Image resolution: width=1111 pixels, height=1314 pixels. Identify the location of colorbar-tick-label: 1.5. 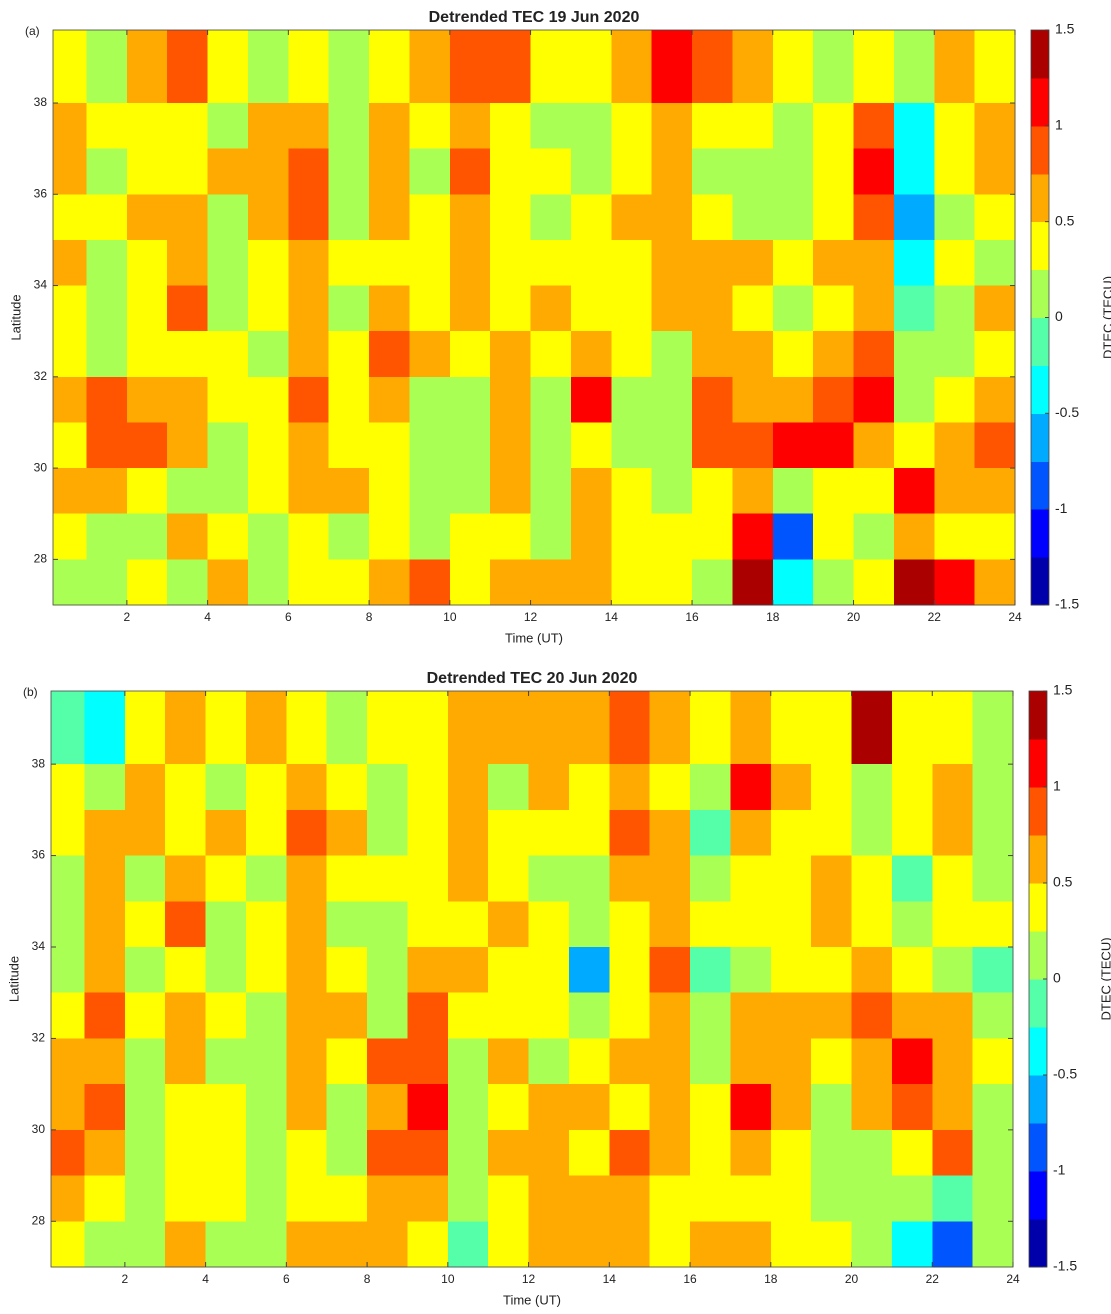
(1063, 690).